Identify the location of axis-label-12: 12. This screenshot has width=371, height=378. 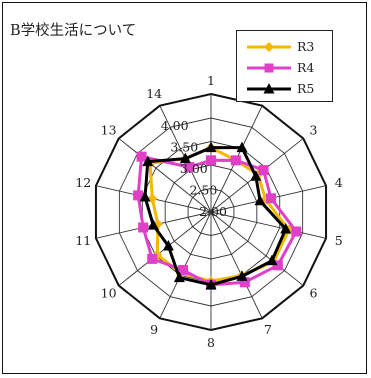
(83, 182).